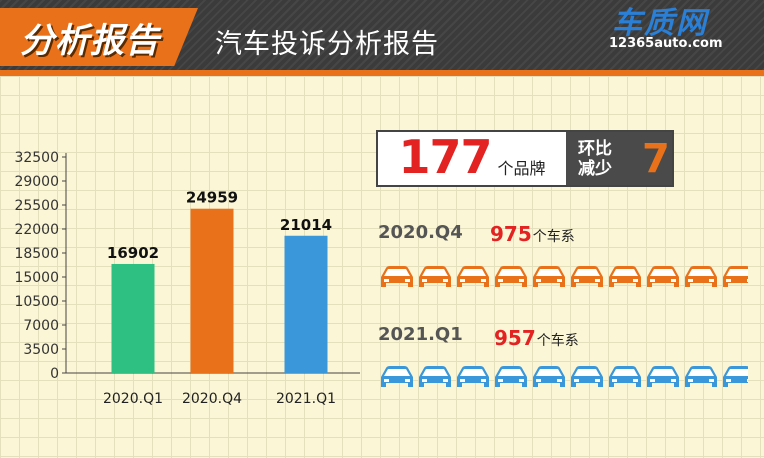 This screenshot has height=458, width=764. I want to click on series-count-q4: 975 个车系, so click(532, 234).